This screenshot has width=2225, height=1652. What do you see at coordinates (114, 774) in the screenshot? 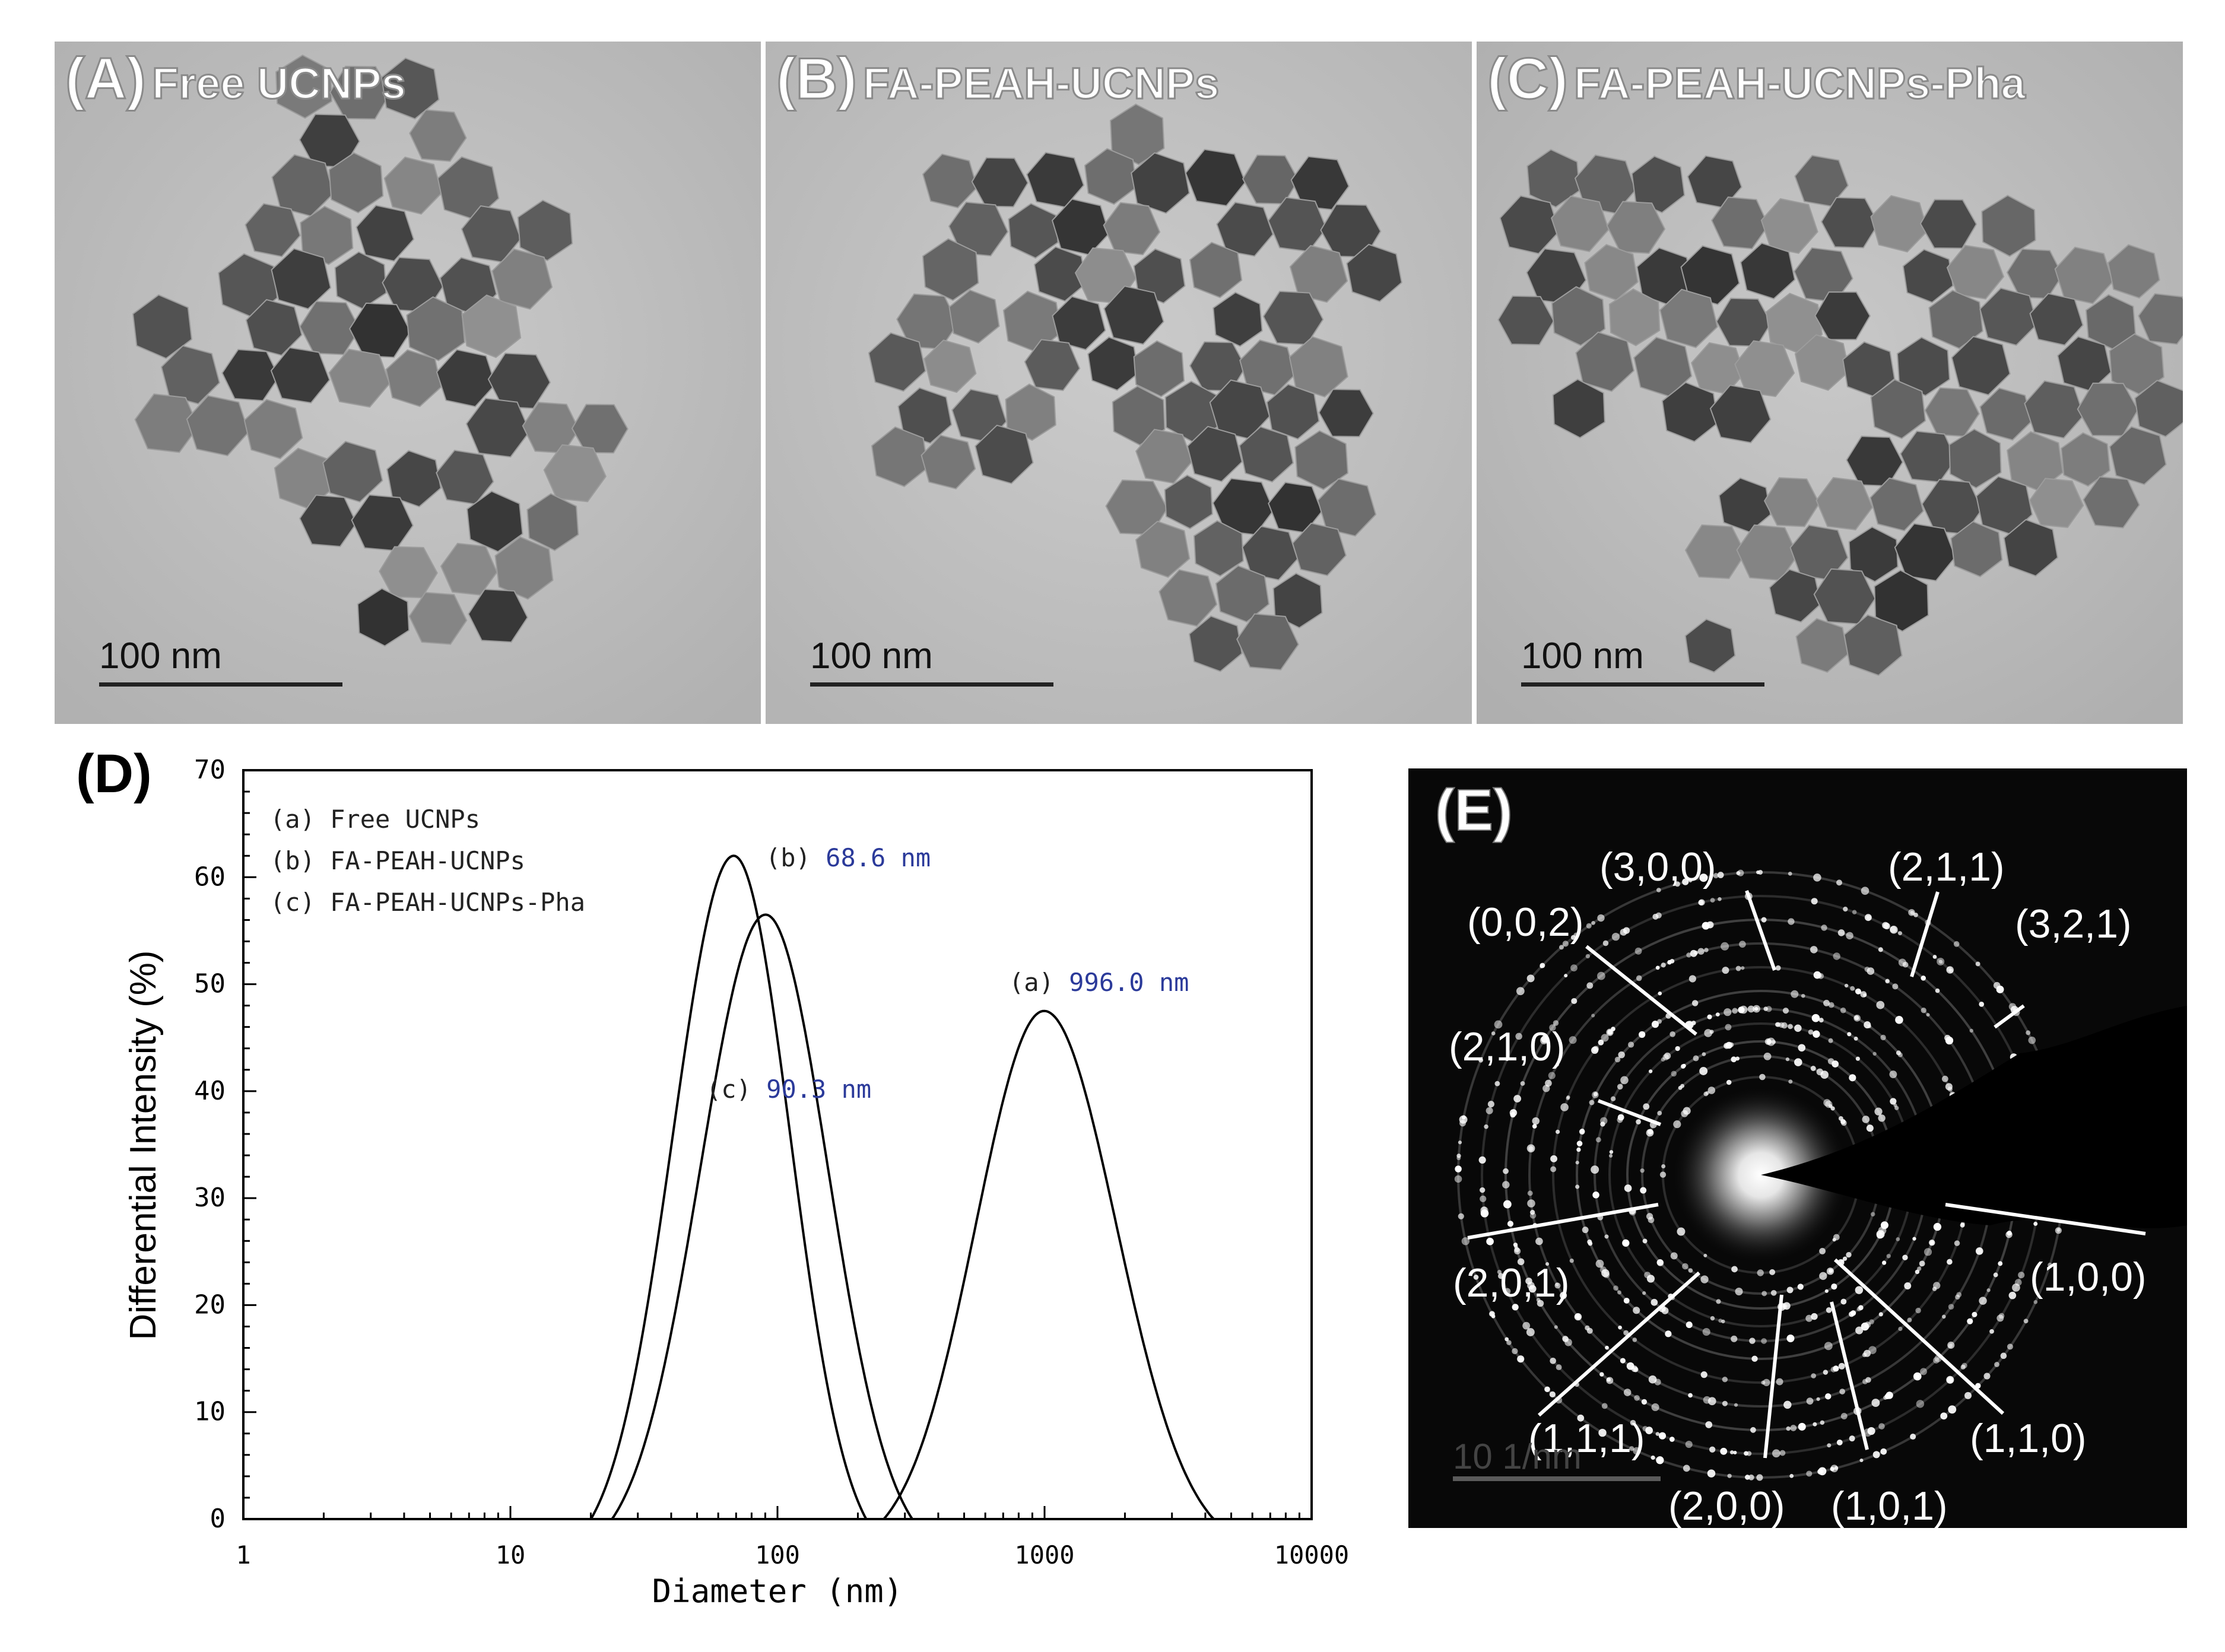
I see `panel-d-label: (D)` at bounding box center [114, 774].